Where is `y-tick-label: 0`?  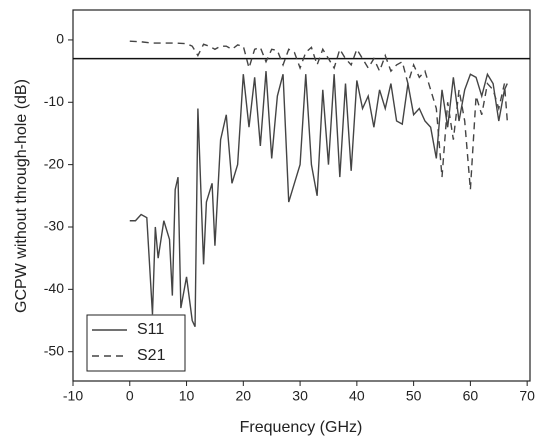 y-tick-label: 0 is located at coordinates (60, 39).